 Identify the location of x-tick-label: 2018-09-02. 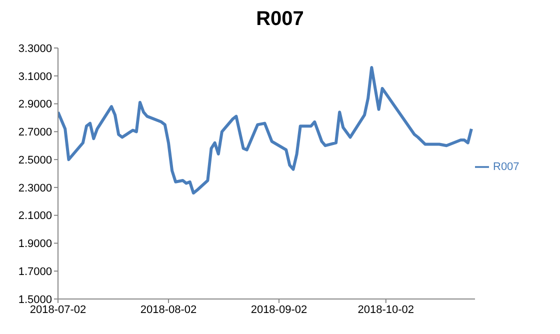
(279, 310).